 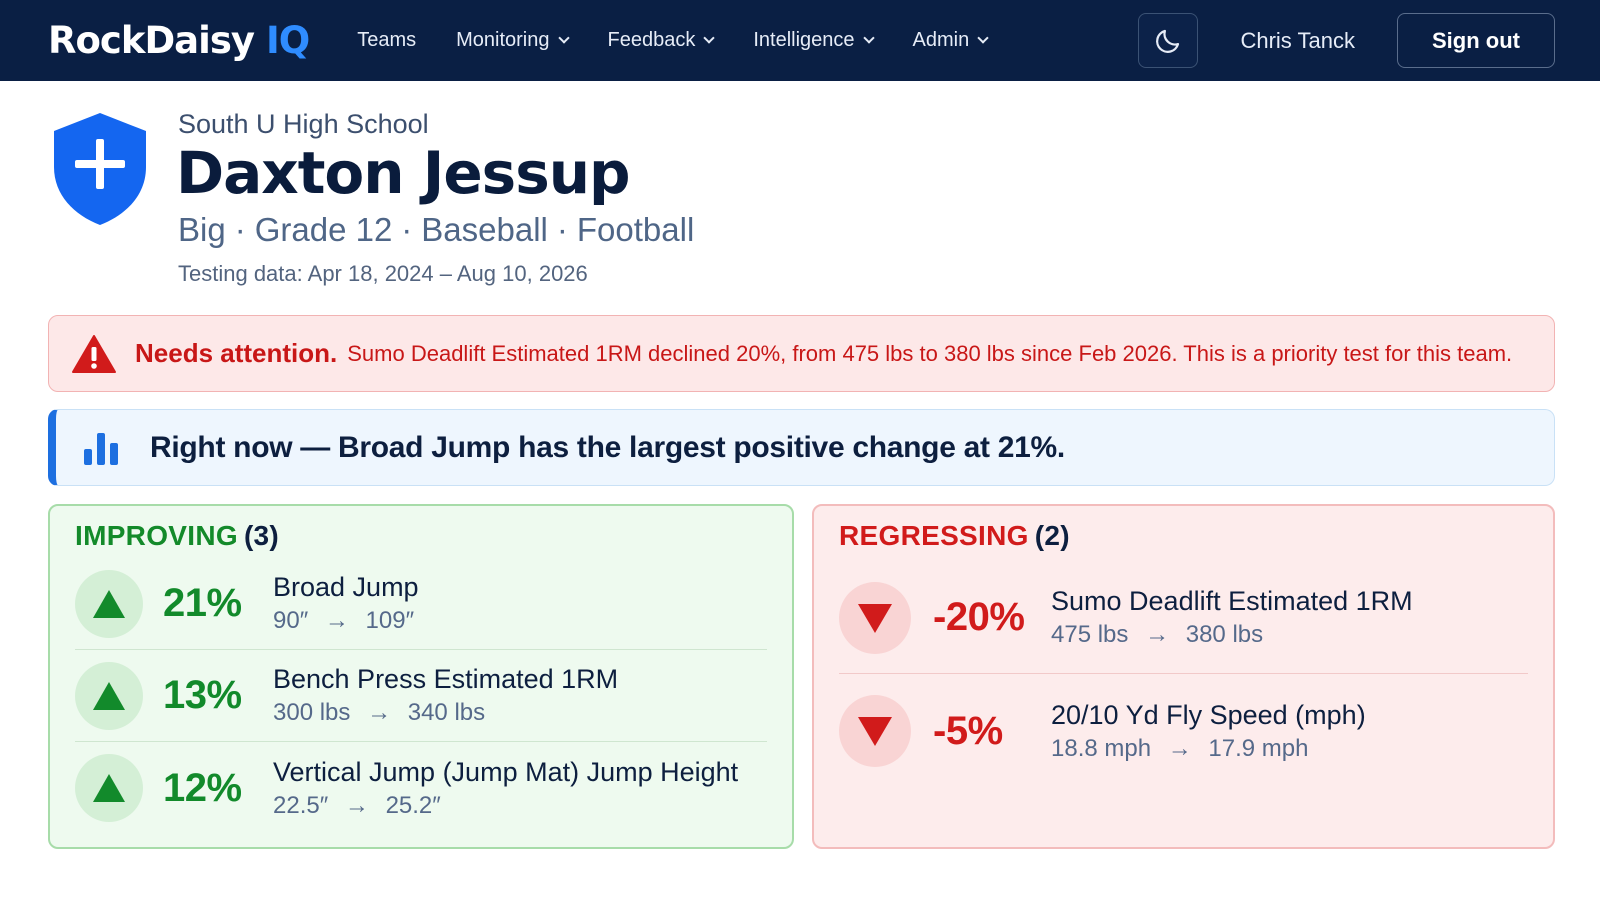 I want to click on test-values: 90″ → 109″, so click(x=346, y=621).